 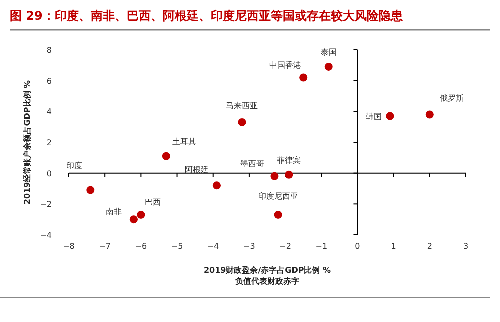 I want to click on y-tick-label: 2, so click(x=49, y=143).